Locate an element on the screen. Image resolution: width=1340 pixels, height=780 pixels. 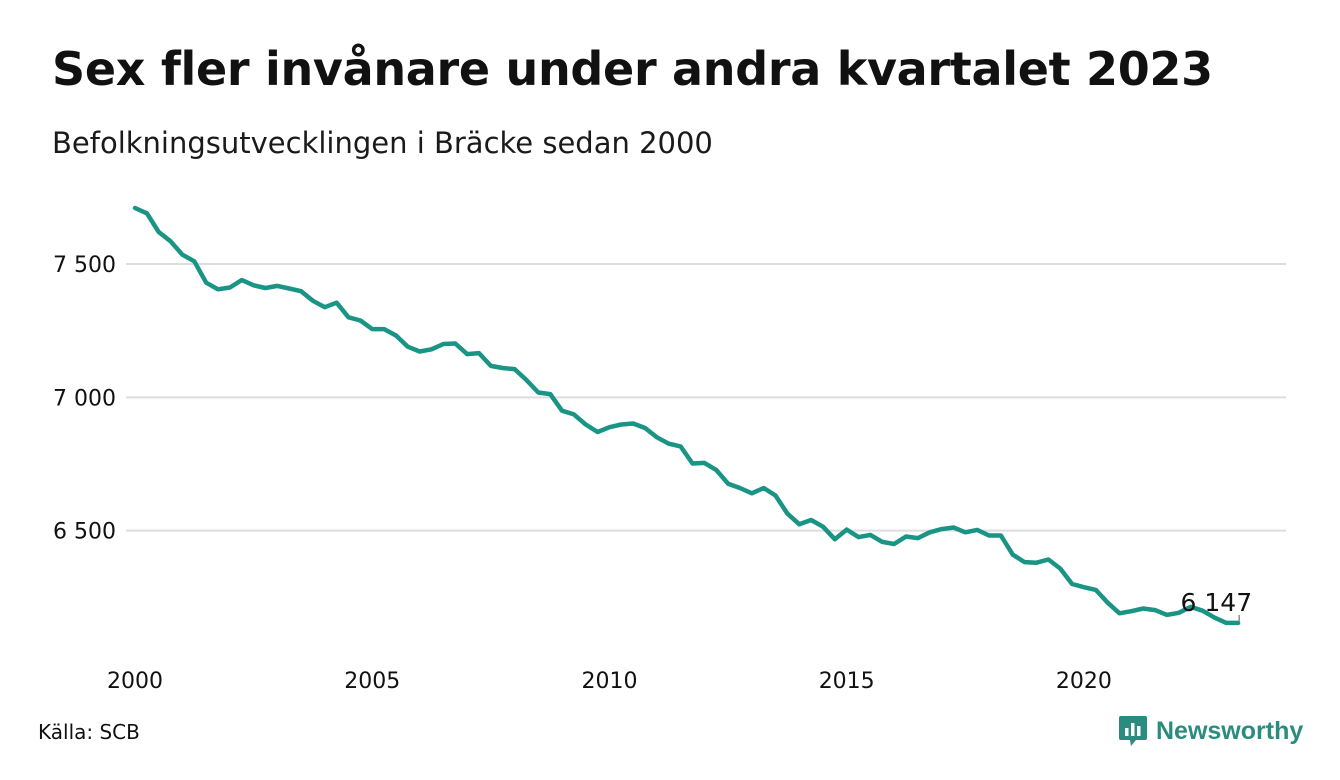
x-tick-label: 2010 is located at coordinates (609, 681).